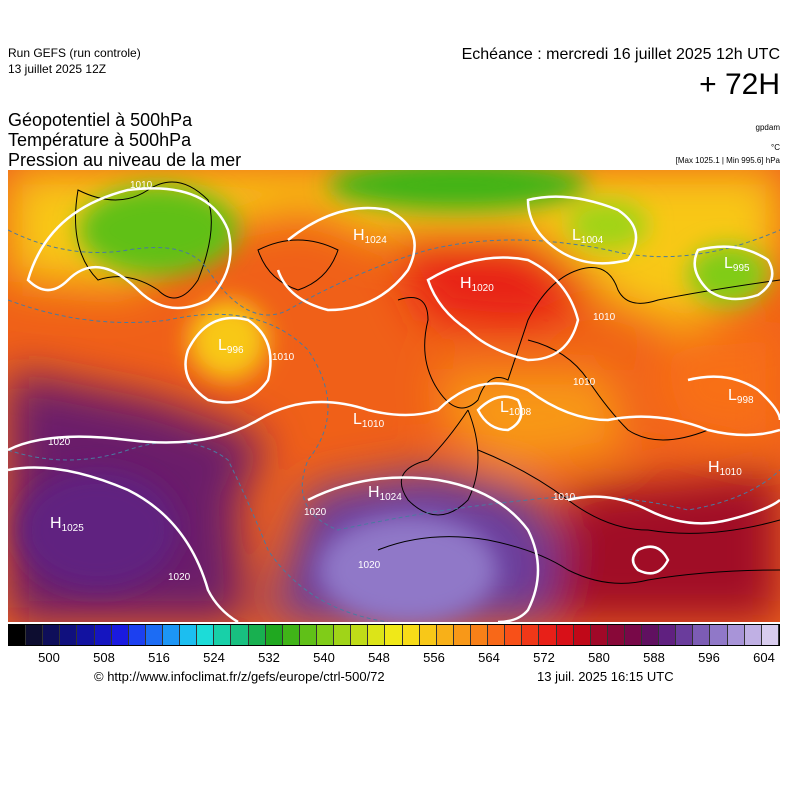 Image resolution: width=788 pixels, height=789 pixels. I want to click on scale-tick-label: 500, so click(49, 657).